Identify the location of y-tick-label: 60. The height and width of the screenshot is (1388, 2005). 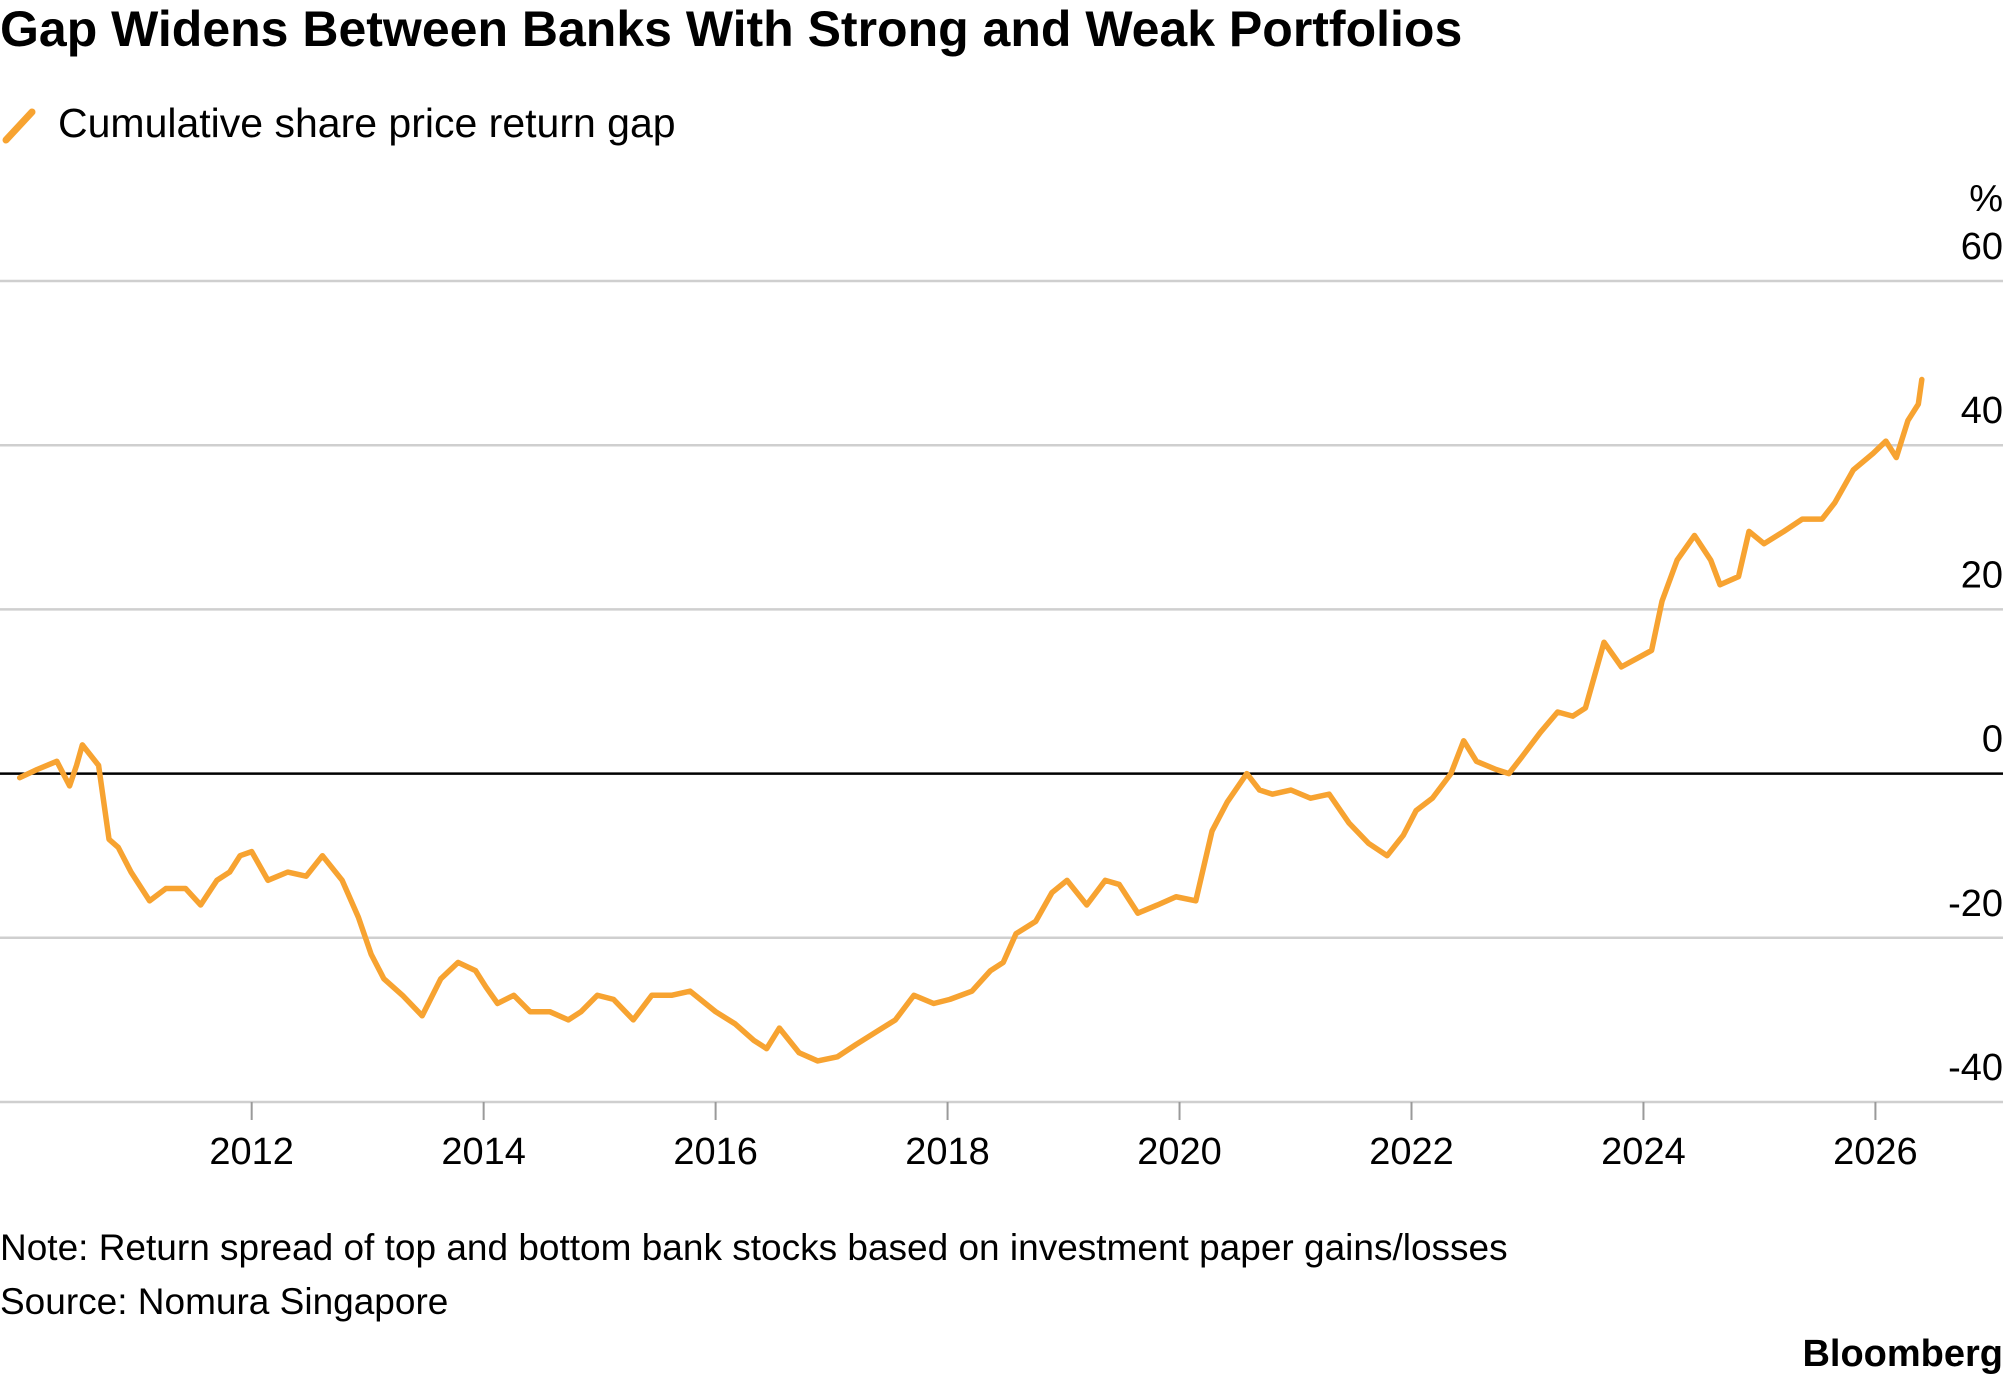
(1982, 247).